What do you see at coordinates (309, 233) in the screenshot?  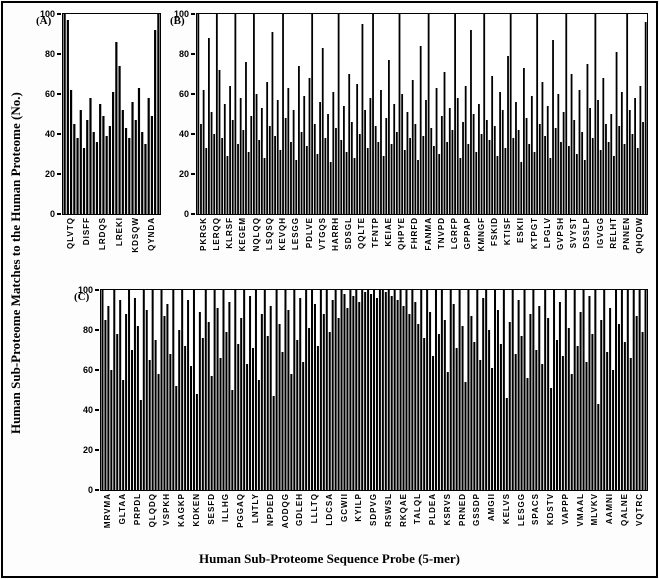 I see `x-tick-label: PDLVE` at bounding box center [309, 233].